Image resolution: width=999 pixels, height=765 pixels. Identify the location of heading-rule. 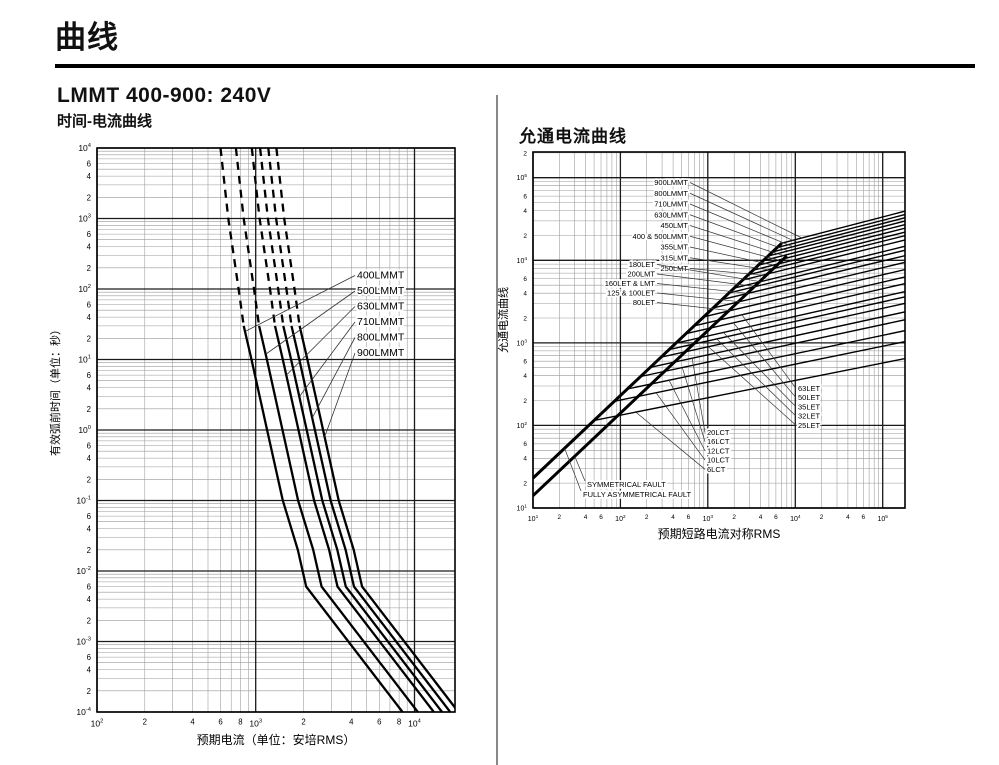
(515, 66).